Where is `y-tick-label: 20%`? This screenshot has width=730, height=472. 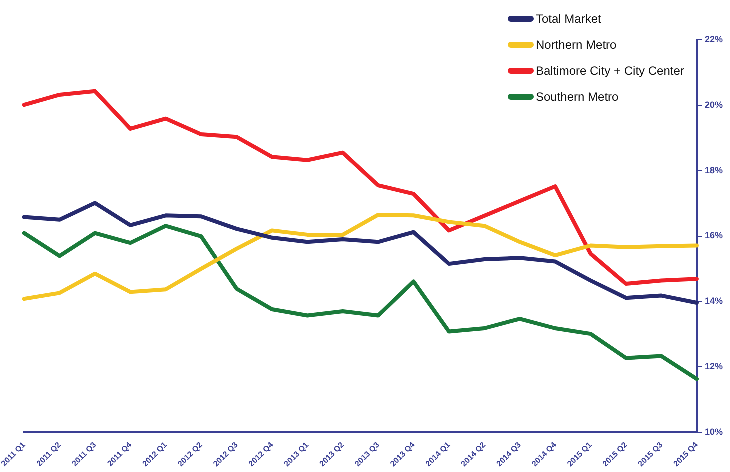 y-tick-label: 20% is located at coordinates (713, 105).